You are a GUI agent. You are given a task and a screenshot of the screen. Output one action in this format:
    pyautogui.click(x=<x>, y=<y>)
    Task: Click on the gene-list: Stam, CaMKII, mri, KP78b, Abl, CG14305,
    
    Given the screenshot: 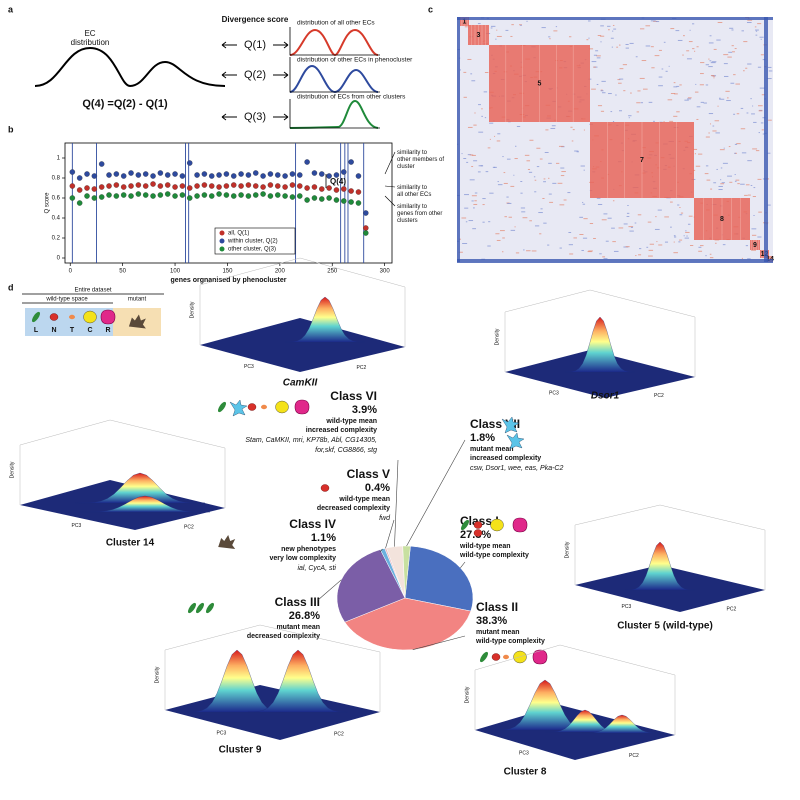 What is the action you would take?
    pyautogui.click(x=311, y=440)
    